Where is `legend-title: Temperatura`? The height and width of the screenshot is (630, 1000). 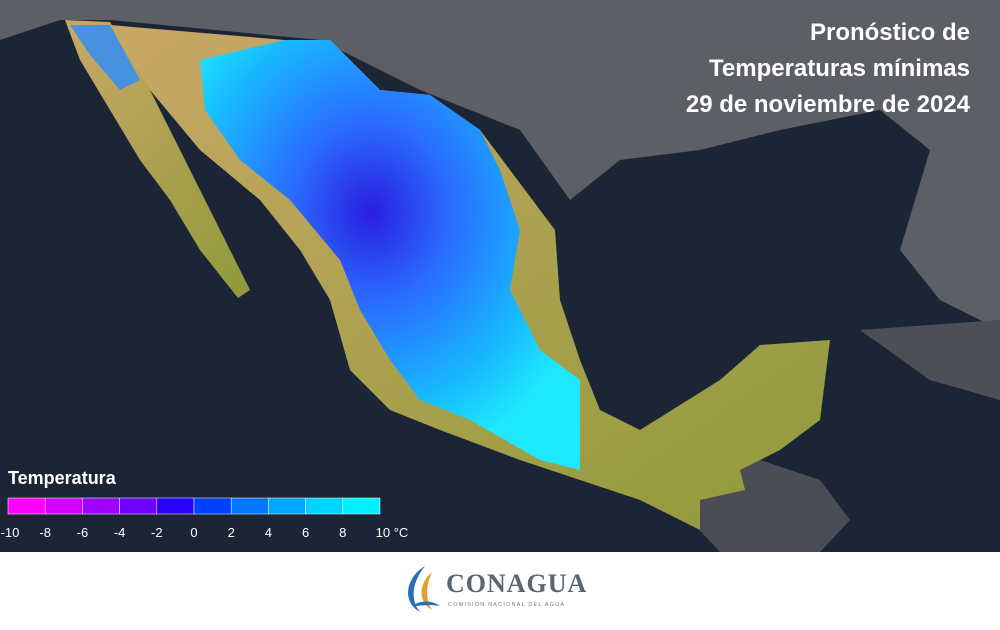
legend-title: Temperatura is located at coordinates (62, 478).